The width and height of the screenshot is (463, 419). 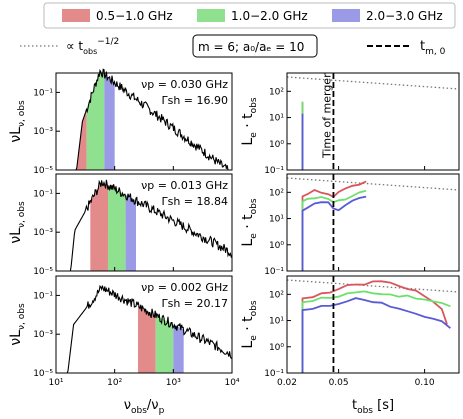 What do you see at coordinates (404, 16) in the screenshot?
I see `legend-label: 2.0−3.0 GHz` at bounding box center [404, 16].